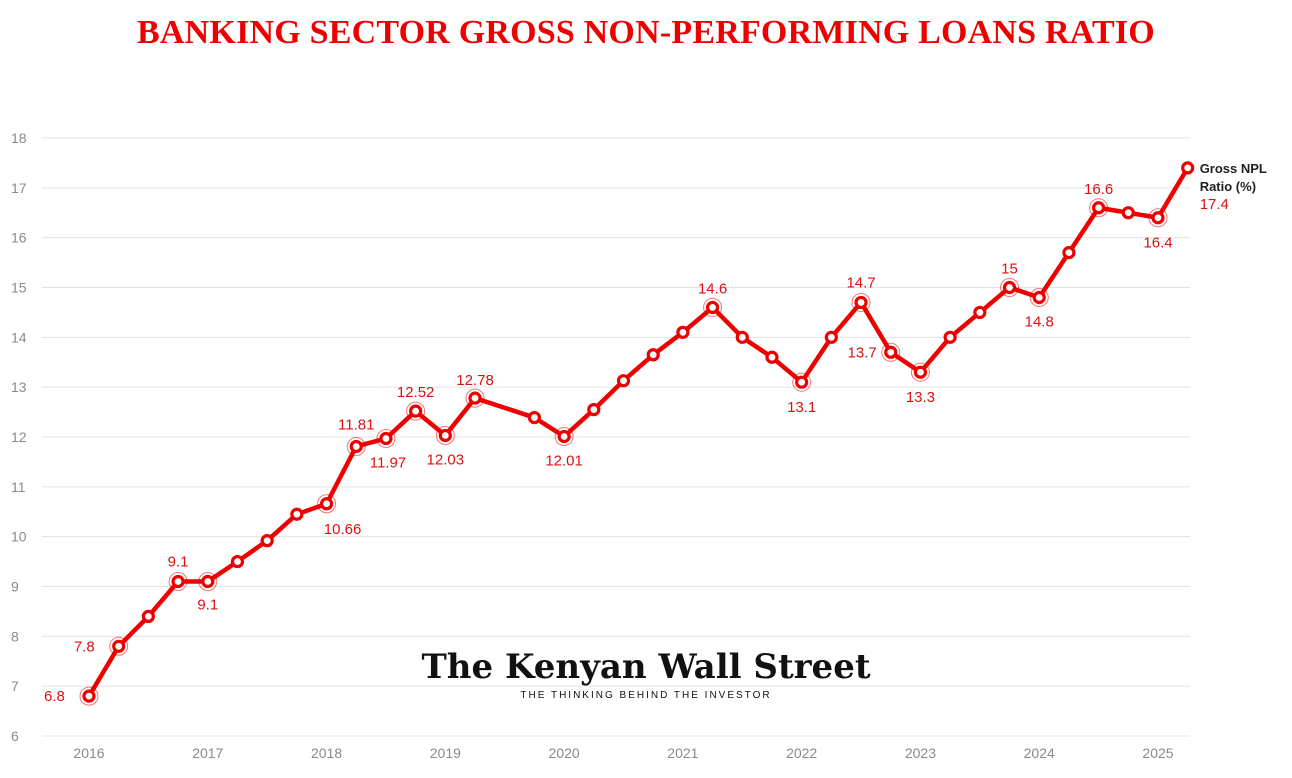 The height and width of the screenshot is (778, 1292). What do you see at coordinates (18, 487) in the screenshot?
I see `y-tick-label-11: 11` at bounding box center [18, 487].